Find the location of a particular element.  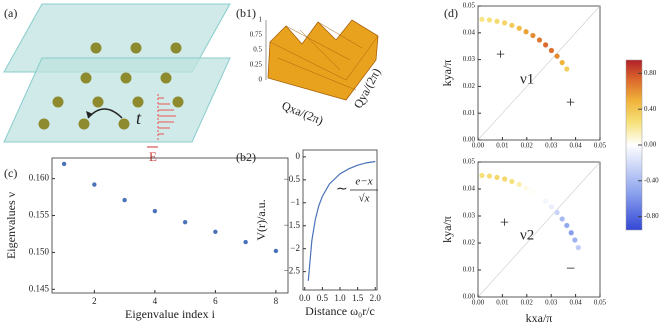

y-tick-label: 0.01 is located at coordinates (469, 270).